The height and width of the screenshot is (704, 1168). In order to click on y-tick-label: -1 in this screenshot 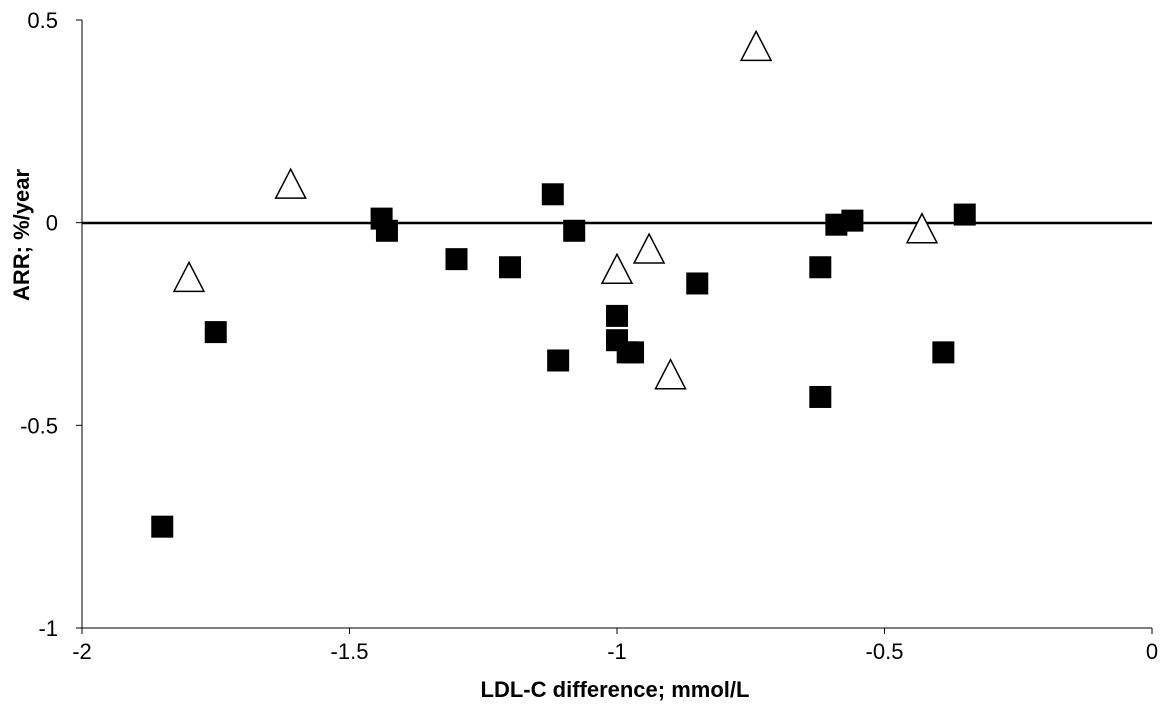, I will do `click(48, 628)`.